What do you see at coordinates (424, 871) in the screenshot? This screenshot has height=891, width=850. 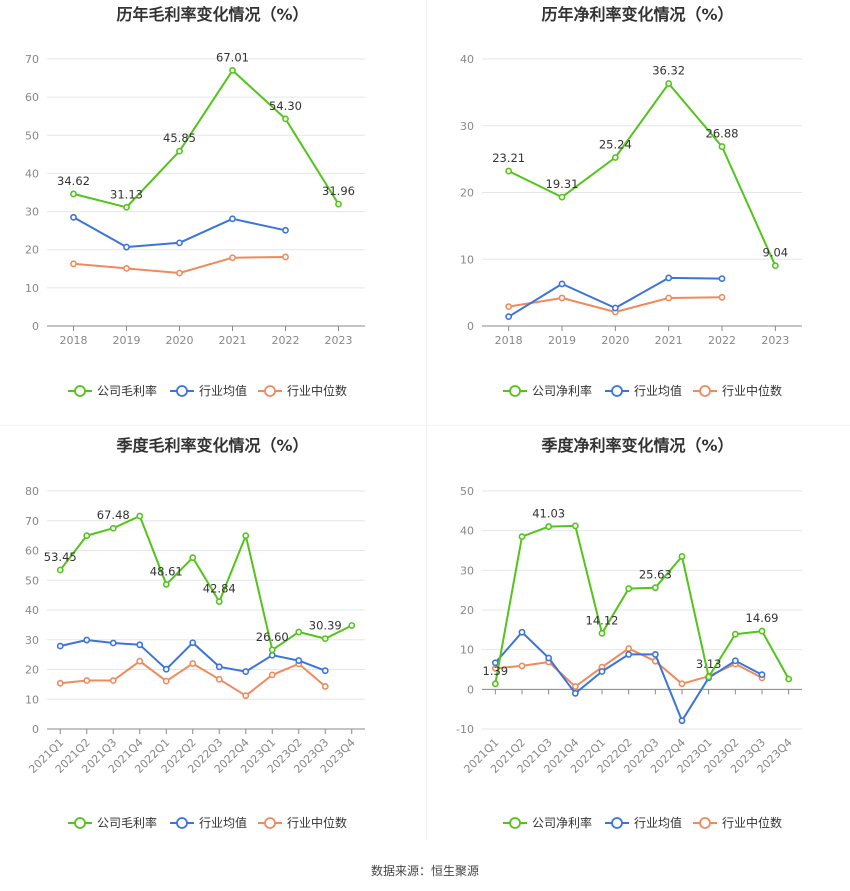 I see `data-source-note: 数据来源：恒生聚源` at bounding box center [424, 871].